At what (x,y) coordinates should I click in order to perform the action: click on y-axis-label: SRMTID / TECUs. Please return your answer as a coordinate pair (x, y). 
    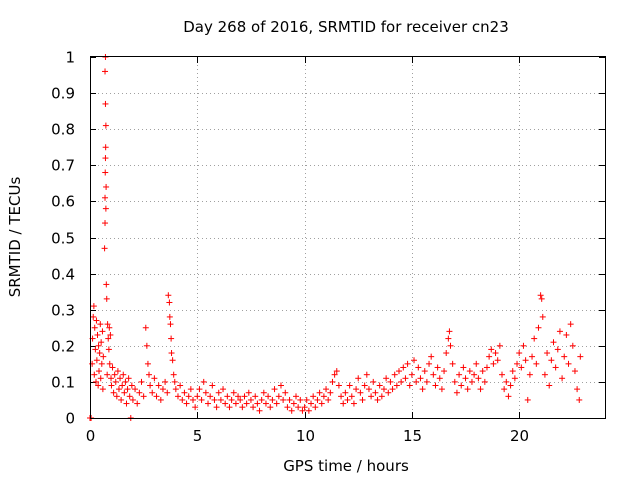
    Looking at the image, I should click on (15, 237).